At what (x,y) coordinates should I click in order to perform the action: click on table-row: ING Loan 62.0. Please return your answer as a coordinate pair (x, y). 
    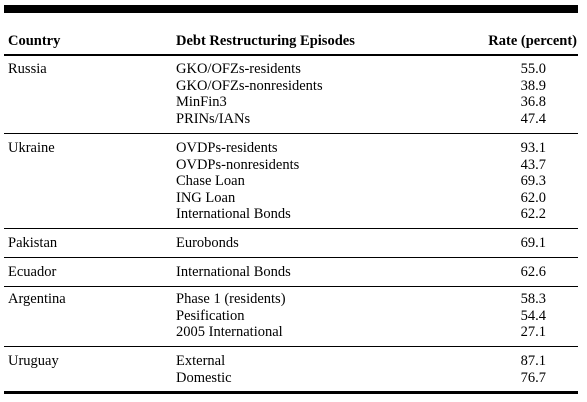
    Looking at the image, I should click on (376, 198).